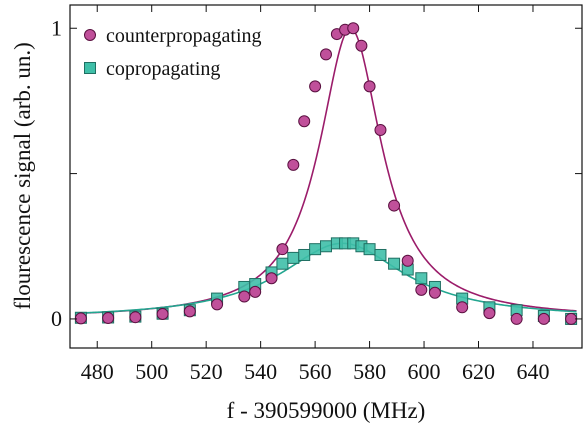 Image resolution: width=585 pixels, height=431 pixels. I want to click on x-axis-title: f - 390599000 (MHz), so click(326, 410).